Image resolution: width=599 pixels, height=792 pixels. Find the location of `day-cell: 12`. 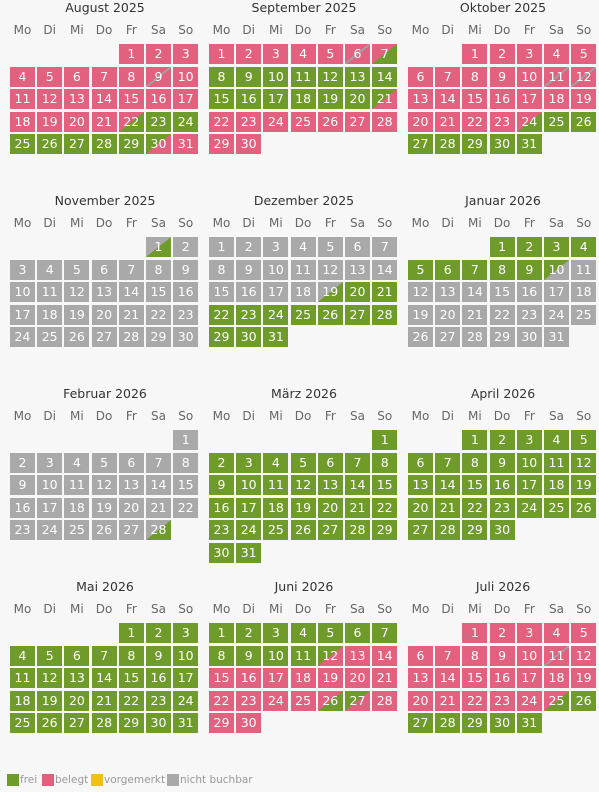

day-cell: 12 is located at coordinates (330, 76).